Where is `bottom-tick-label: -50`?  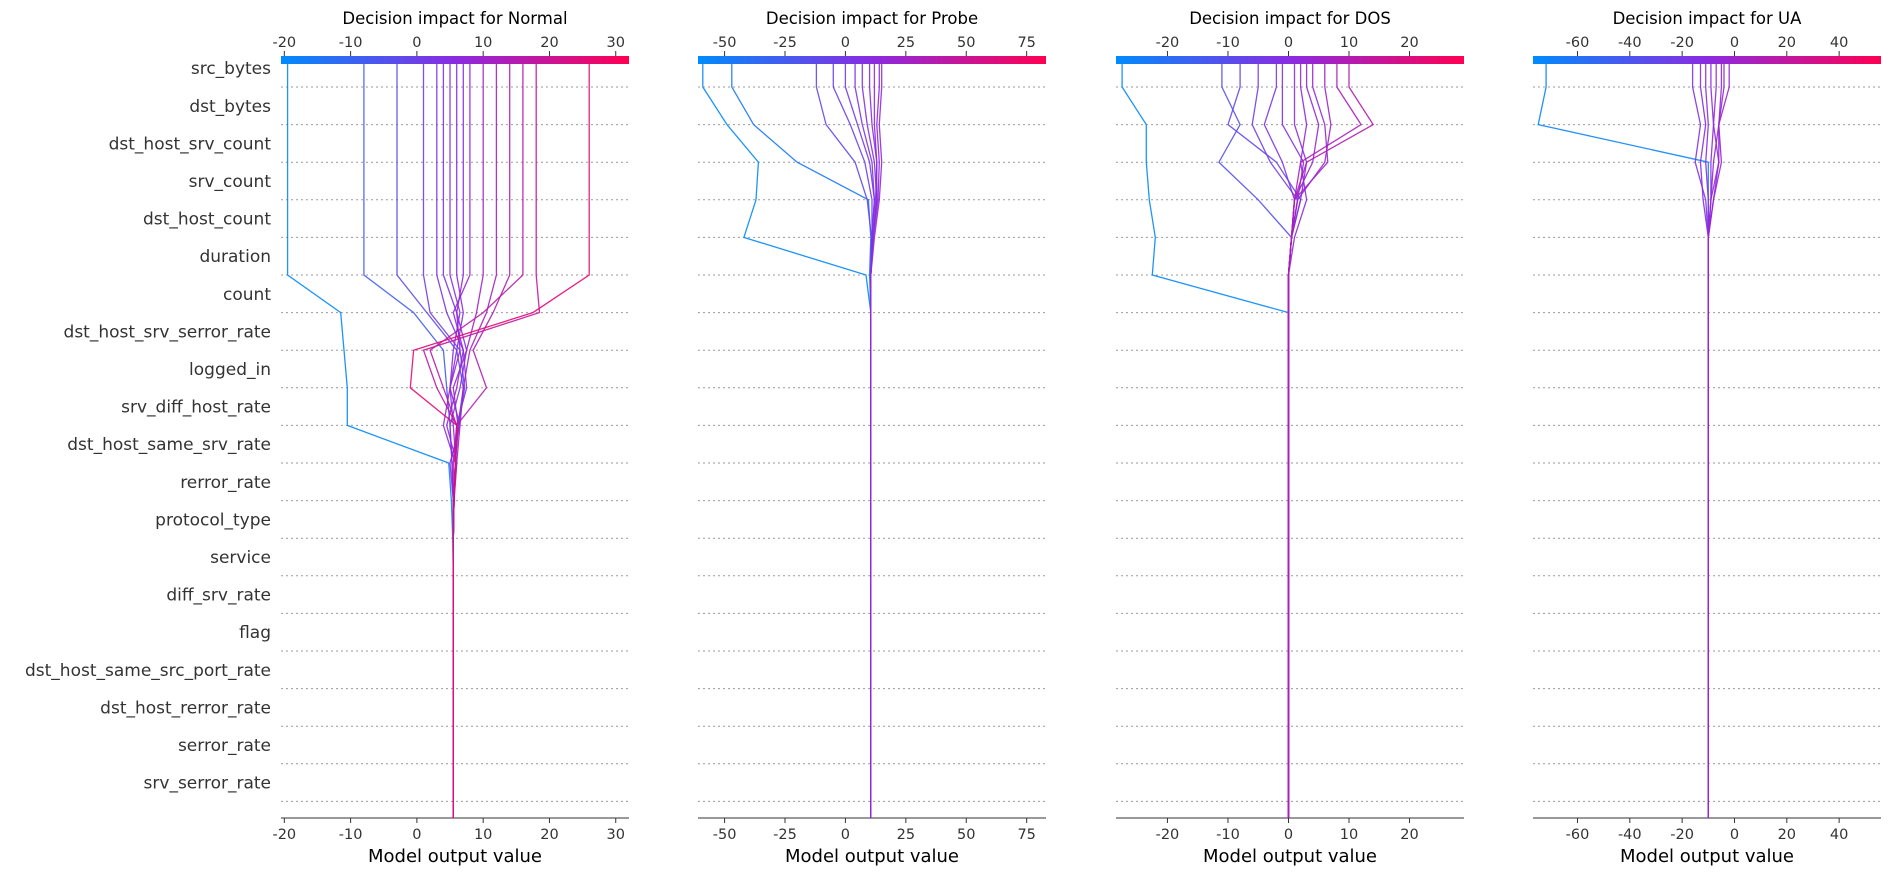
bottom-tick-label: -50 is located at coordinates (725, 835).